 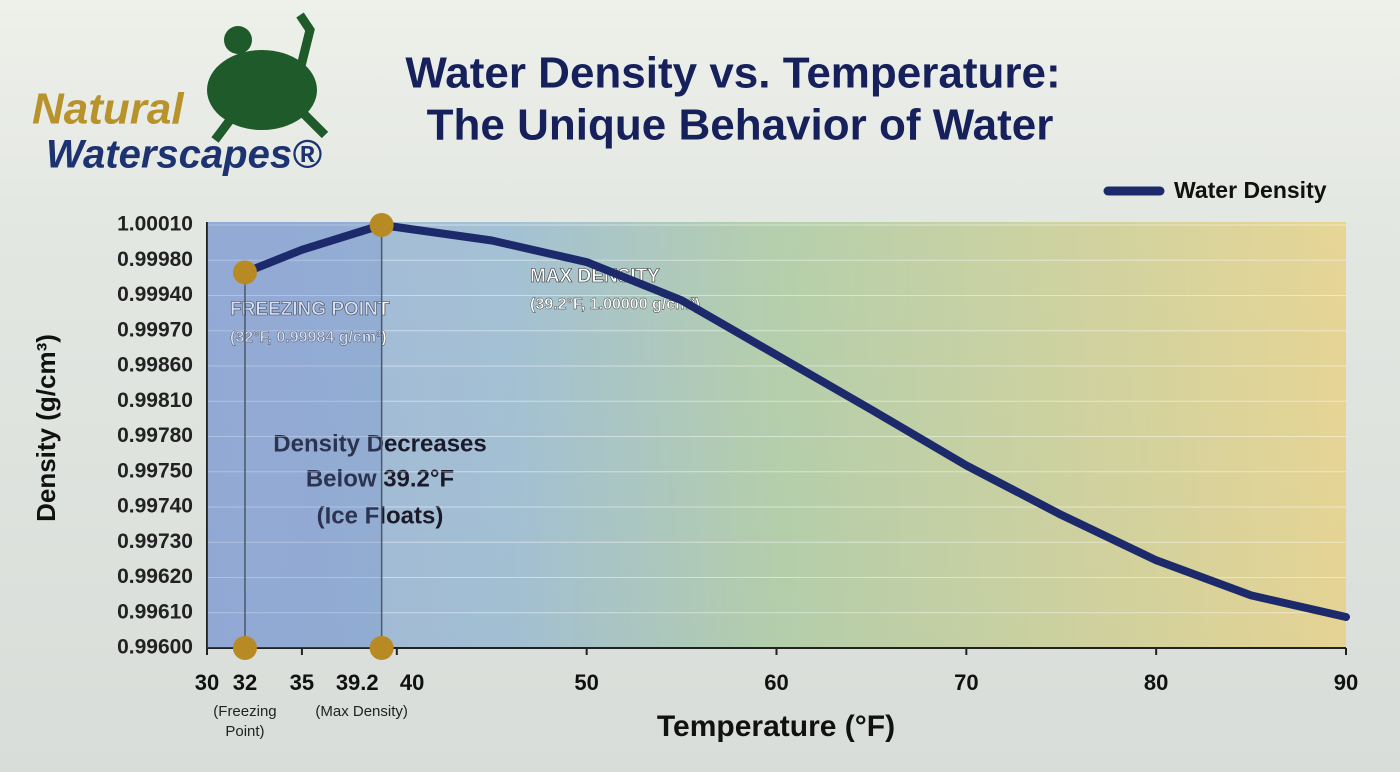 What do you see at coordinates (155, 365) in the screenshot?
I see `y-tick-label: 0.99860` at bounding box center [155, 365].